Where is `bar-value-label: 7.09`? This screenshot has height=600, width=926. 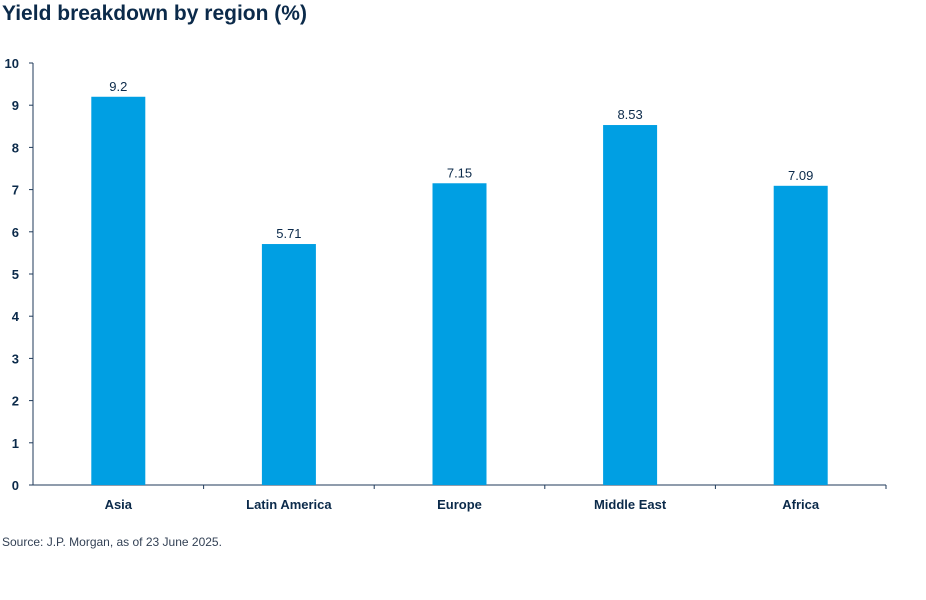
bar-value-label: 7.09 is located at coordinates (800, 175).